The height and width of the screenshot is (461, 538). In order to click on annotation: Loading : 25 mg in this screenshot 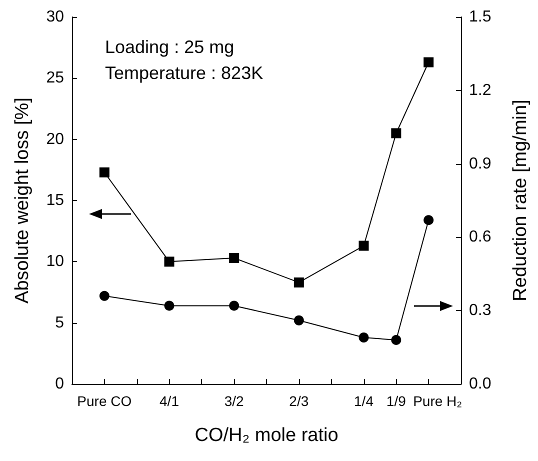, I will do `click(169, 47)`.